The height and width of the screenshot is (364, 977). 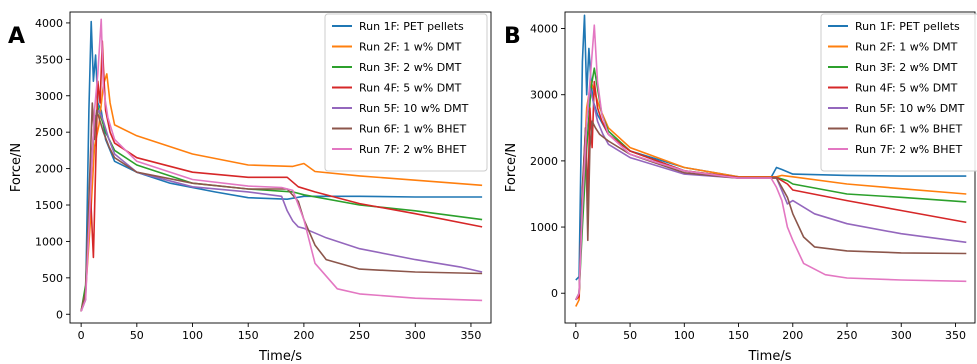 I want to click on y-tick-label: 2500, so click(x=49, y=132).